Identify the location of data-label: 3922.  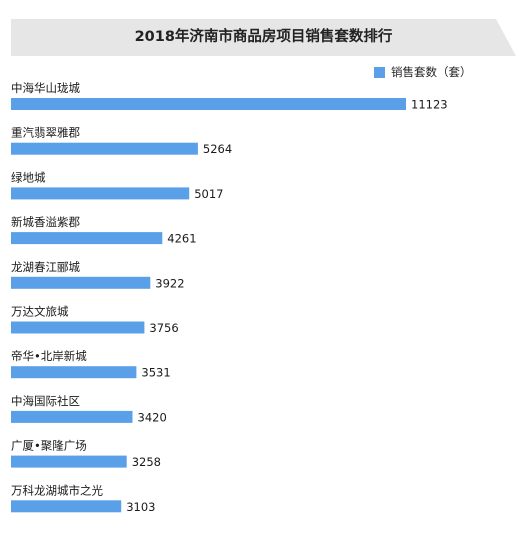
(169, 283).